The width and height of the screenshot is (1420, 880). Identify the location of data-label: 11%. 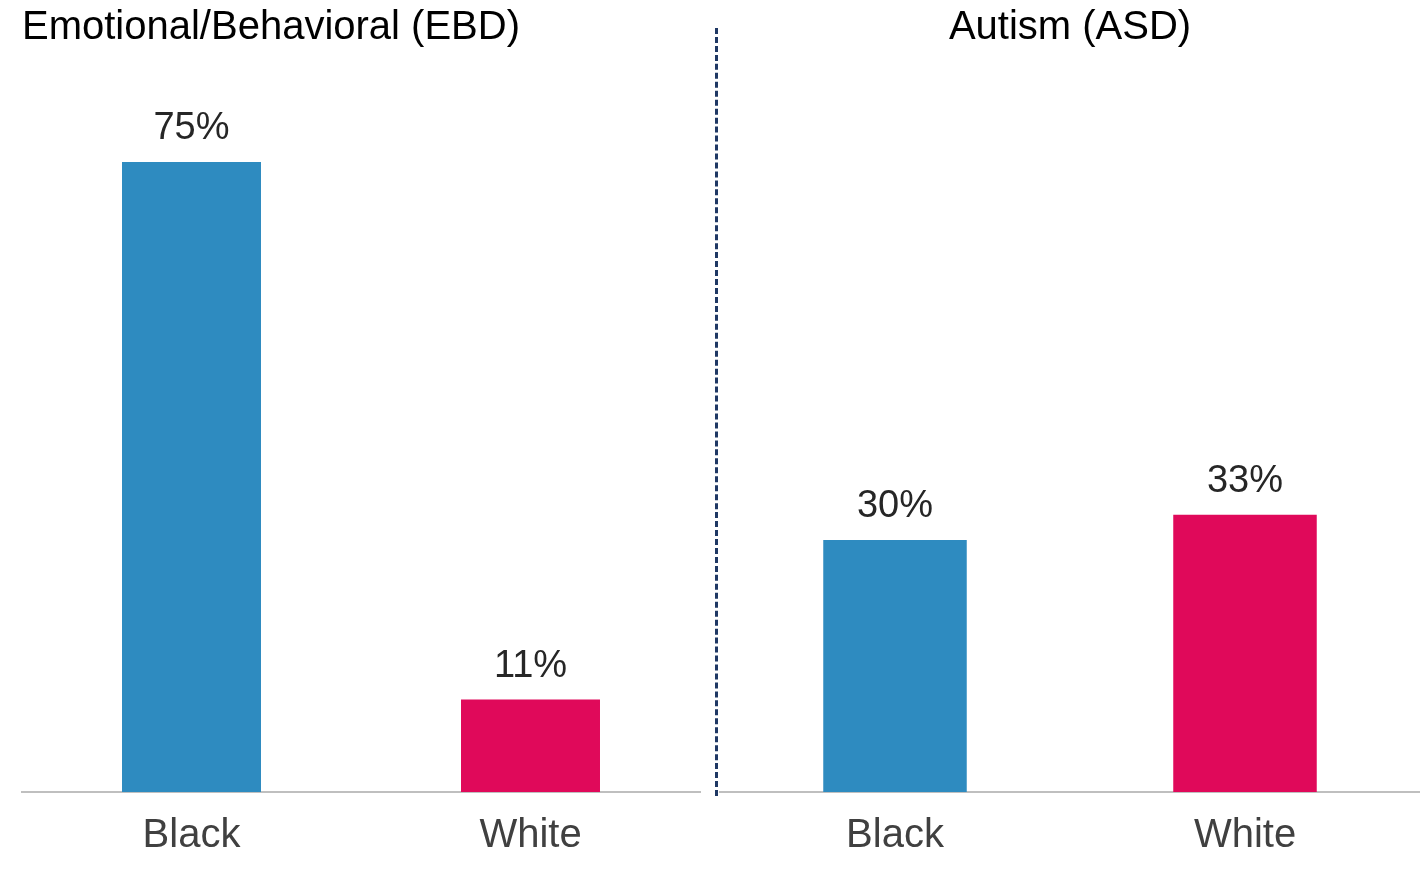
(530, 664).